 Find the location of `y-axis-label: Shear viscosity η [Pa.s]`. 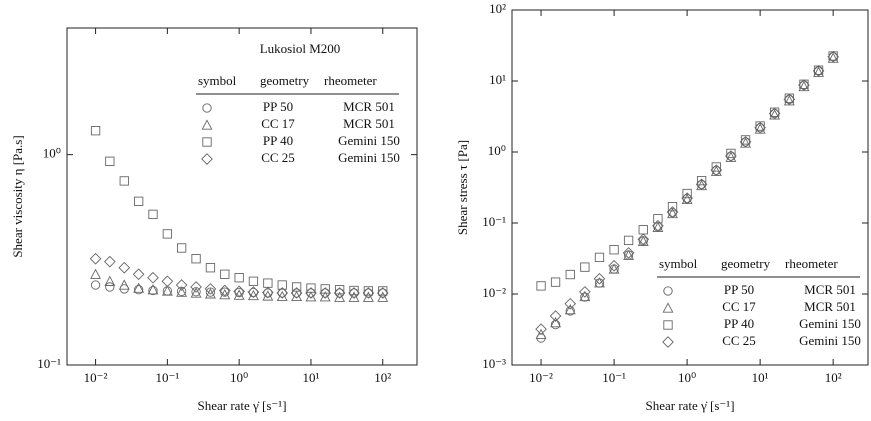

y-axis-label: Shear viscosity η [Pa.s] is located at coordinates (17, 196).